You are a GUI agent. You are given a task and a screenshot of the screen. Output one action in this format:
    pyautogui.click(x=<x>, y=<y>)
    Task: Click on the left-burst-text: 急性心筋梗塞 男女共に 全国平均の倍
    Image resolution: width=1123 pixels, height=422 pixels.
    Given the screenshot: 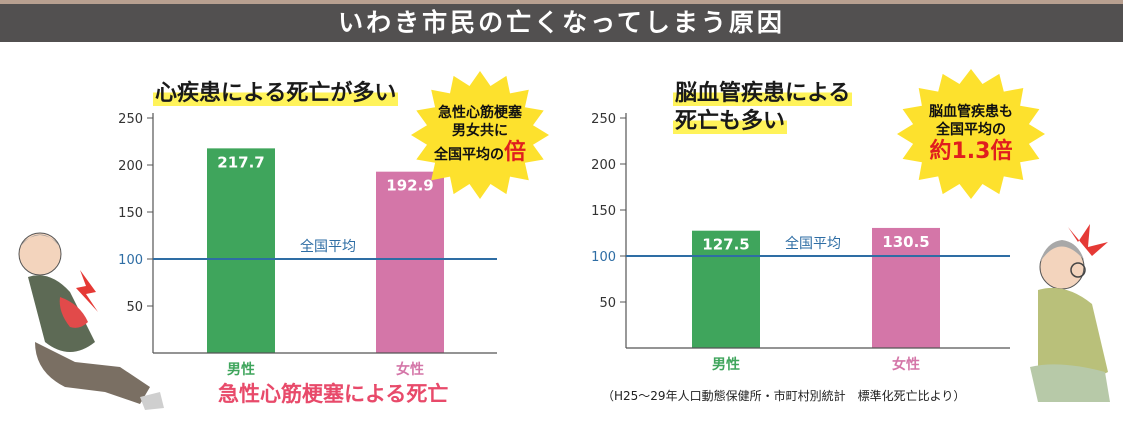 What is the action you would take?
    pyautogui.click(x=480, y=135)
    